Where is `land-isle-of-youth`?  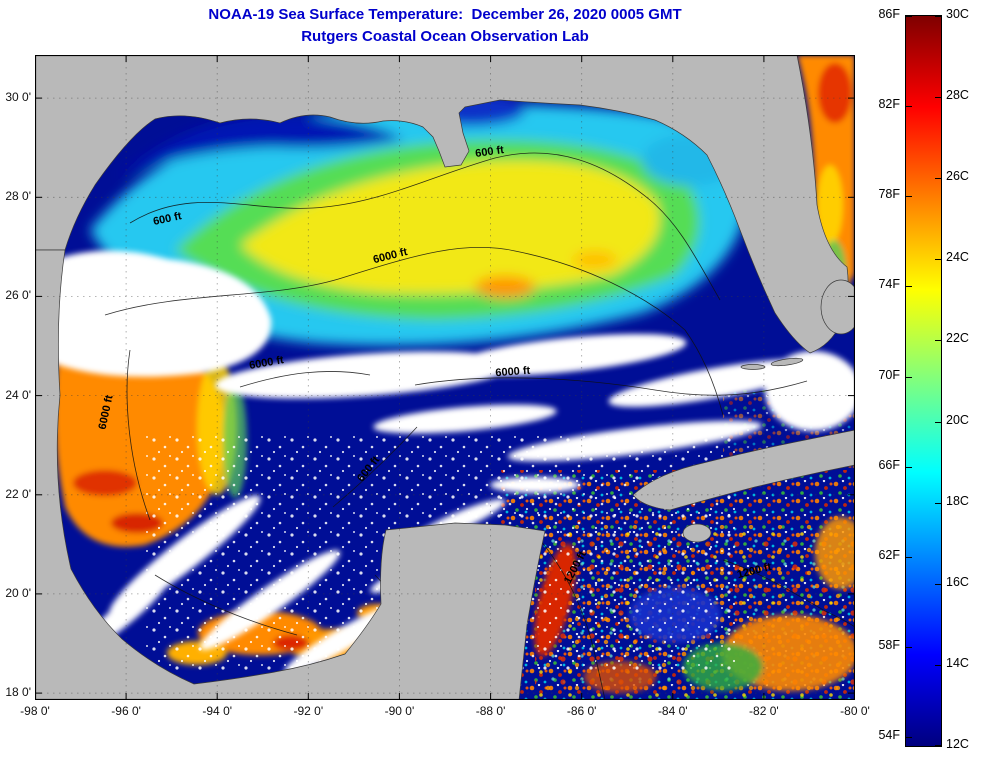 land-isle-of-youth is located at coordinates (697, 533).